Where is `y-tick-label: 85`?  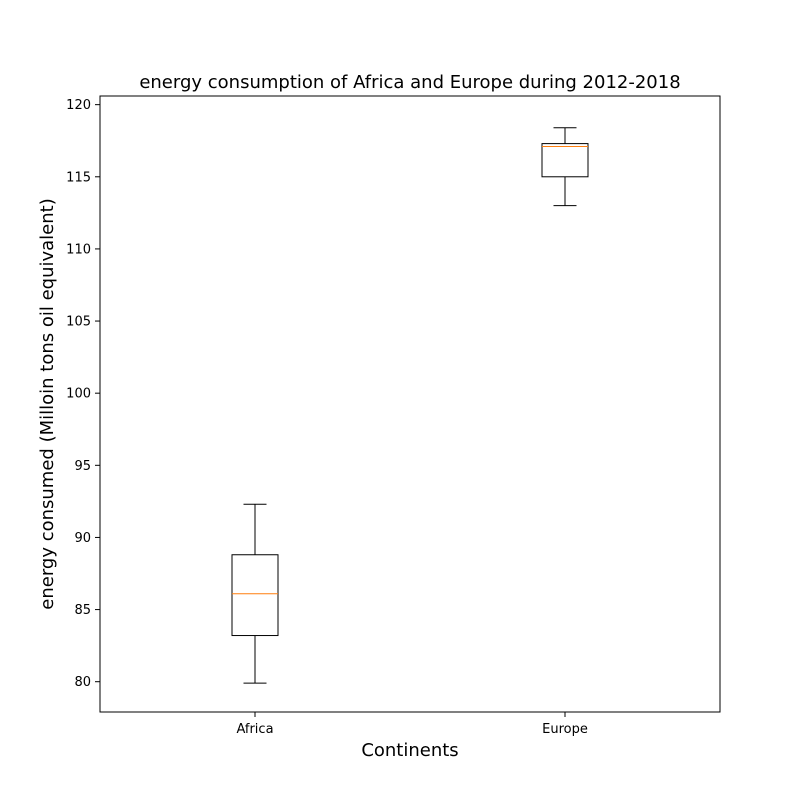
y-tick-label: 85 is located at coordinates (82, 610).